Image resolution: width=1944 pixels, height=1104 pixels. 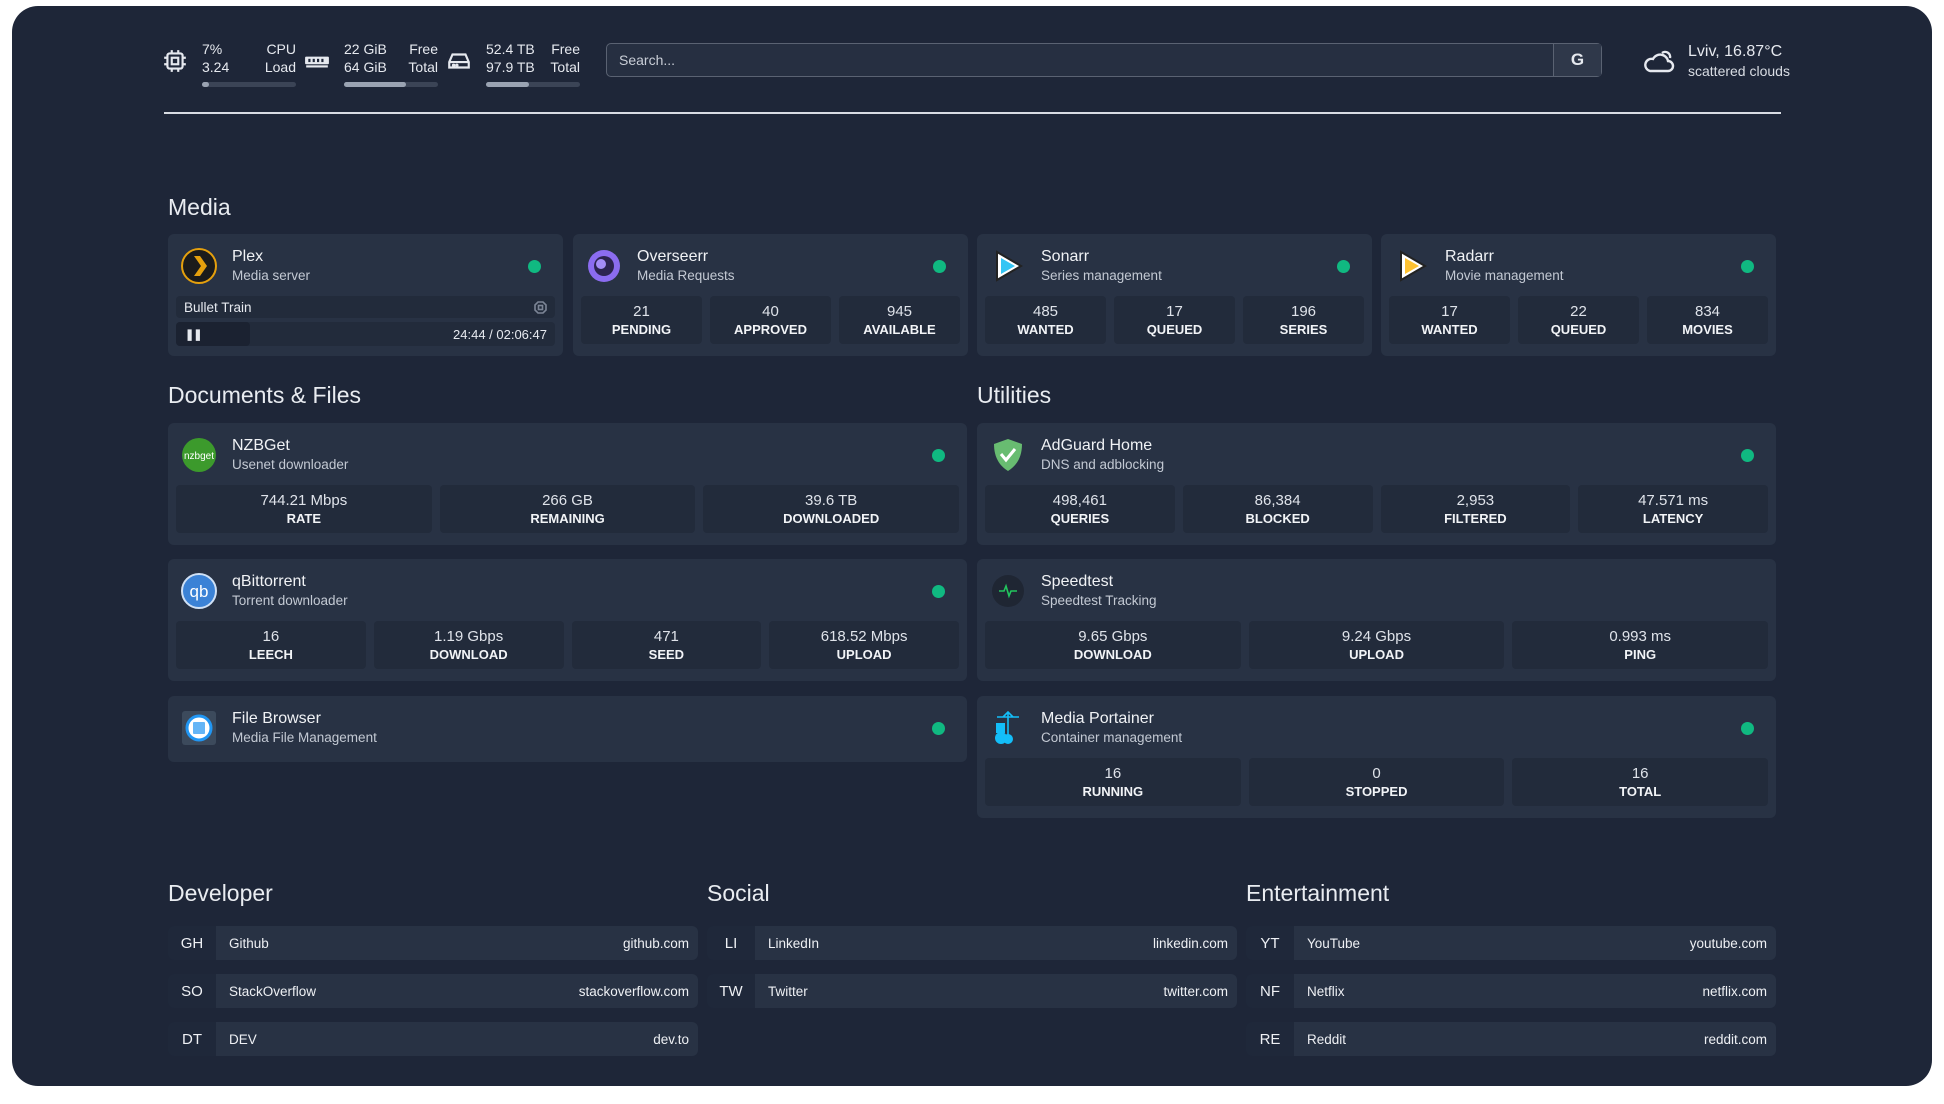 I want to click on stat-value: 498,461, so click(x=1079, y=500).